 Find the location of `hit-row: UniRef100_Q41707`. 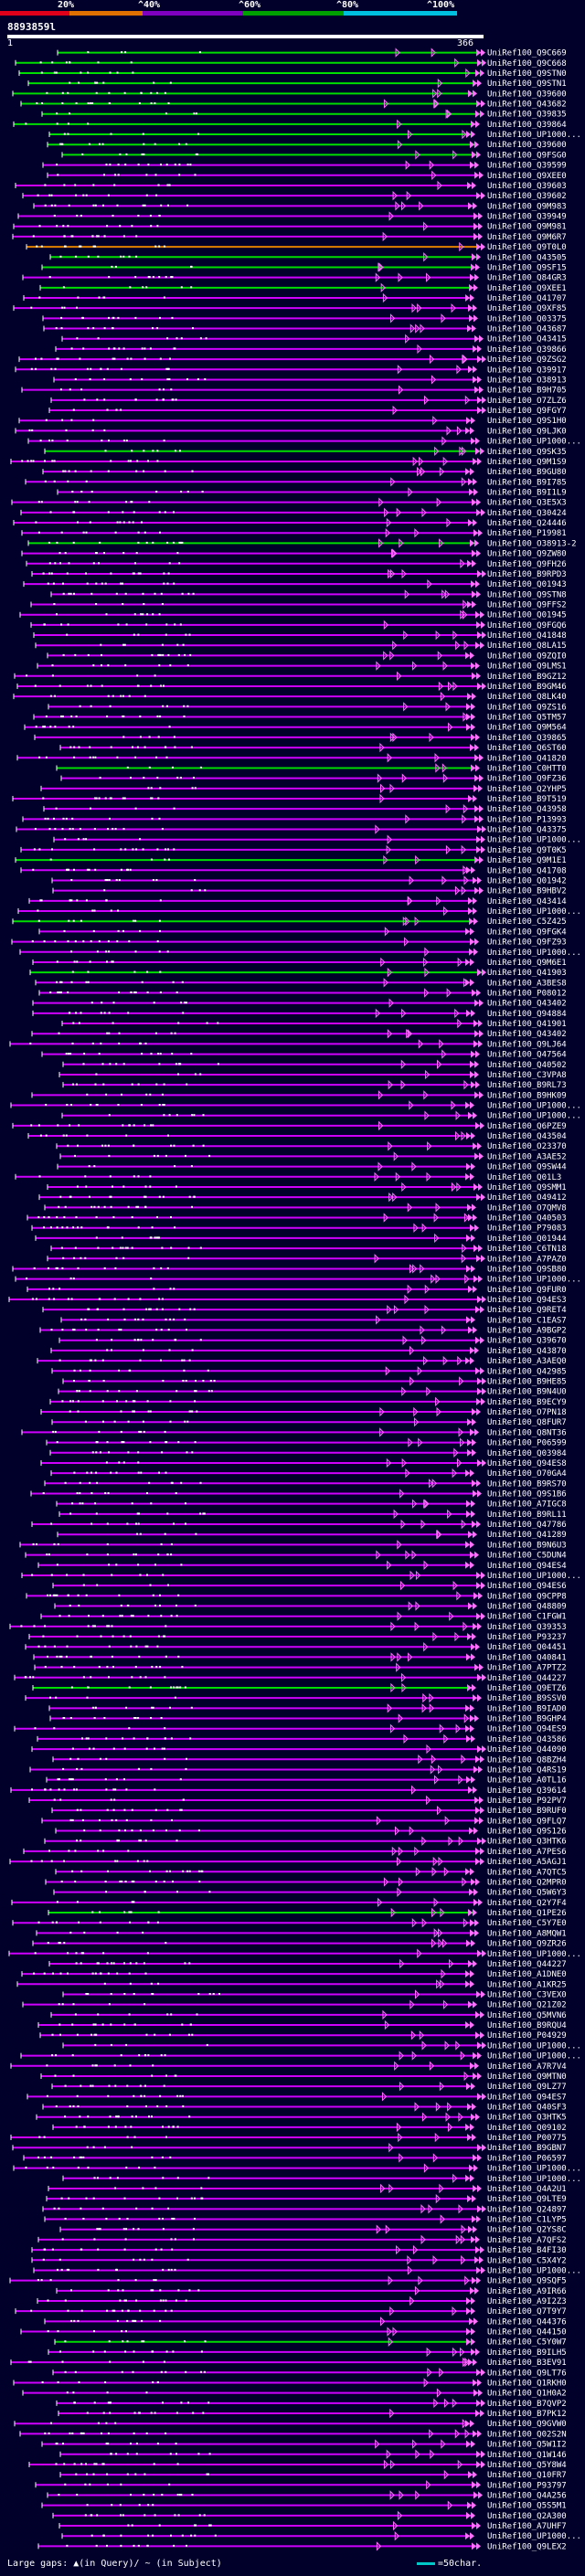

hit-row: UniRef100_Q41707 is located at coordinates (295, 297).